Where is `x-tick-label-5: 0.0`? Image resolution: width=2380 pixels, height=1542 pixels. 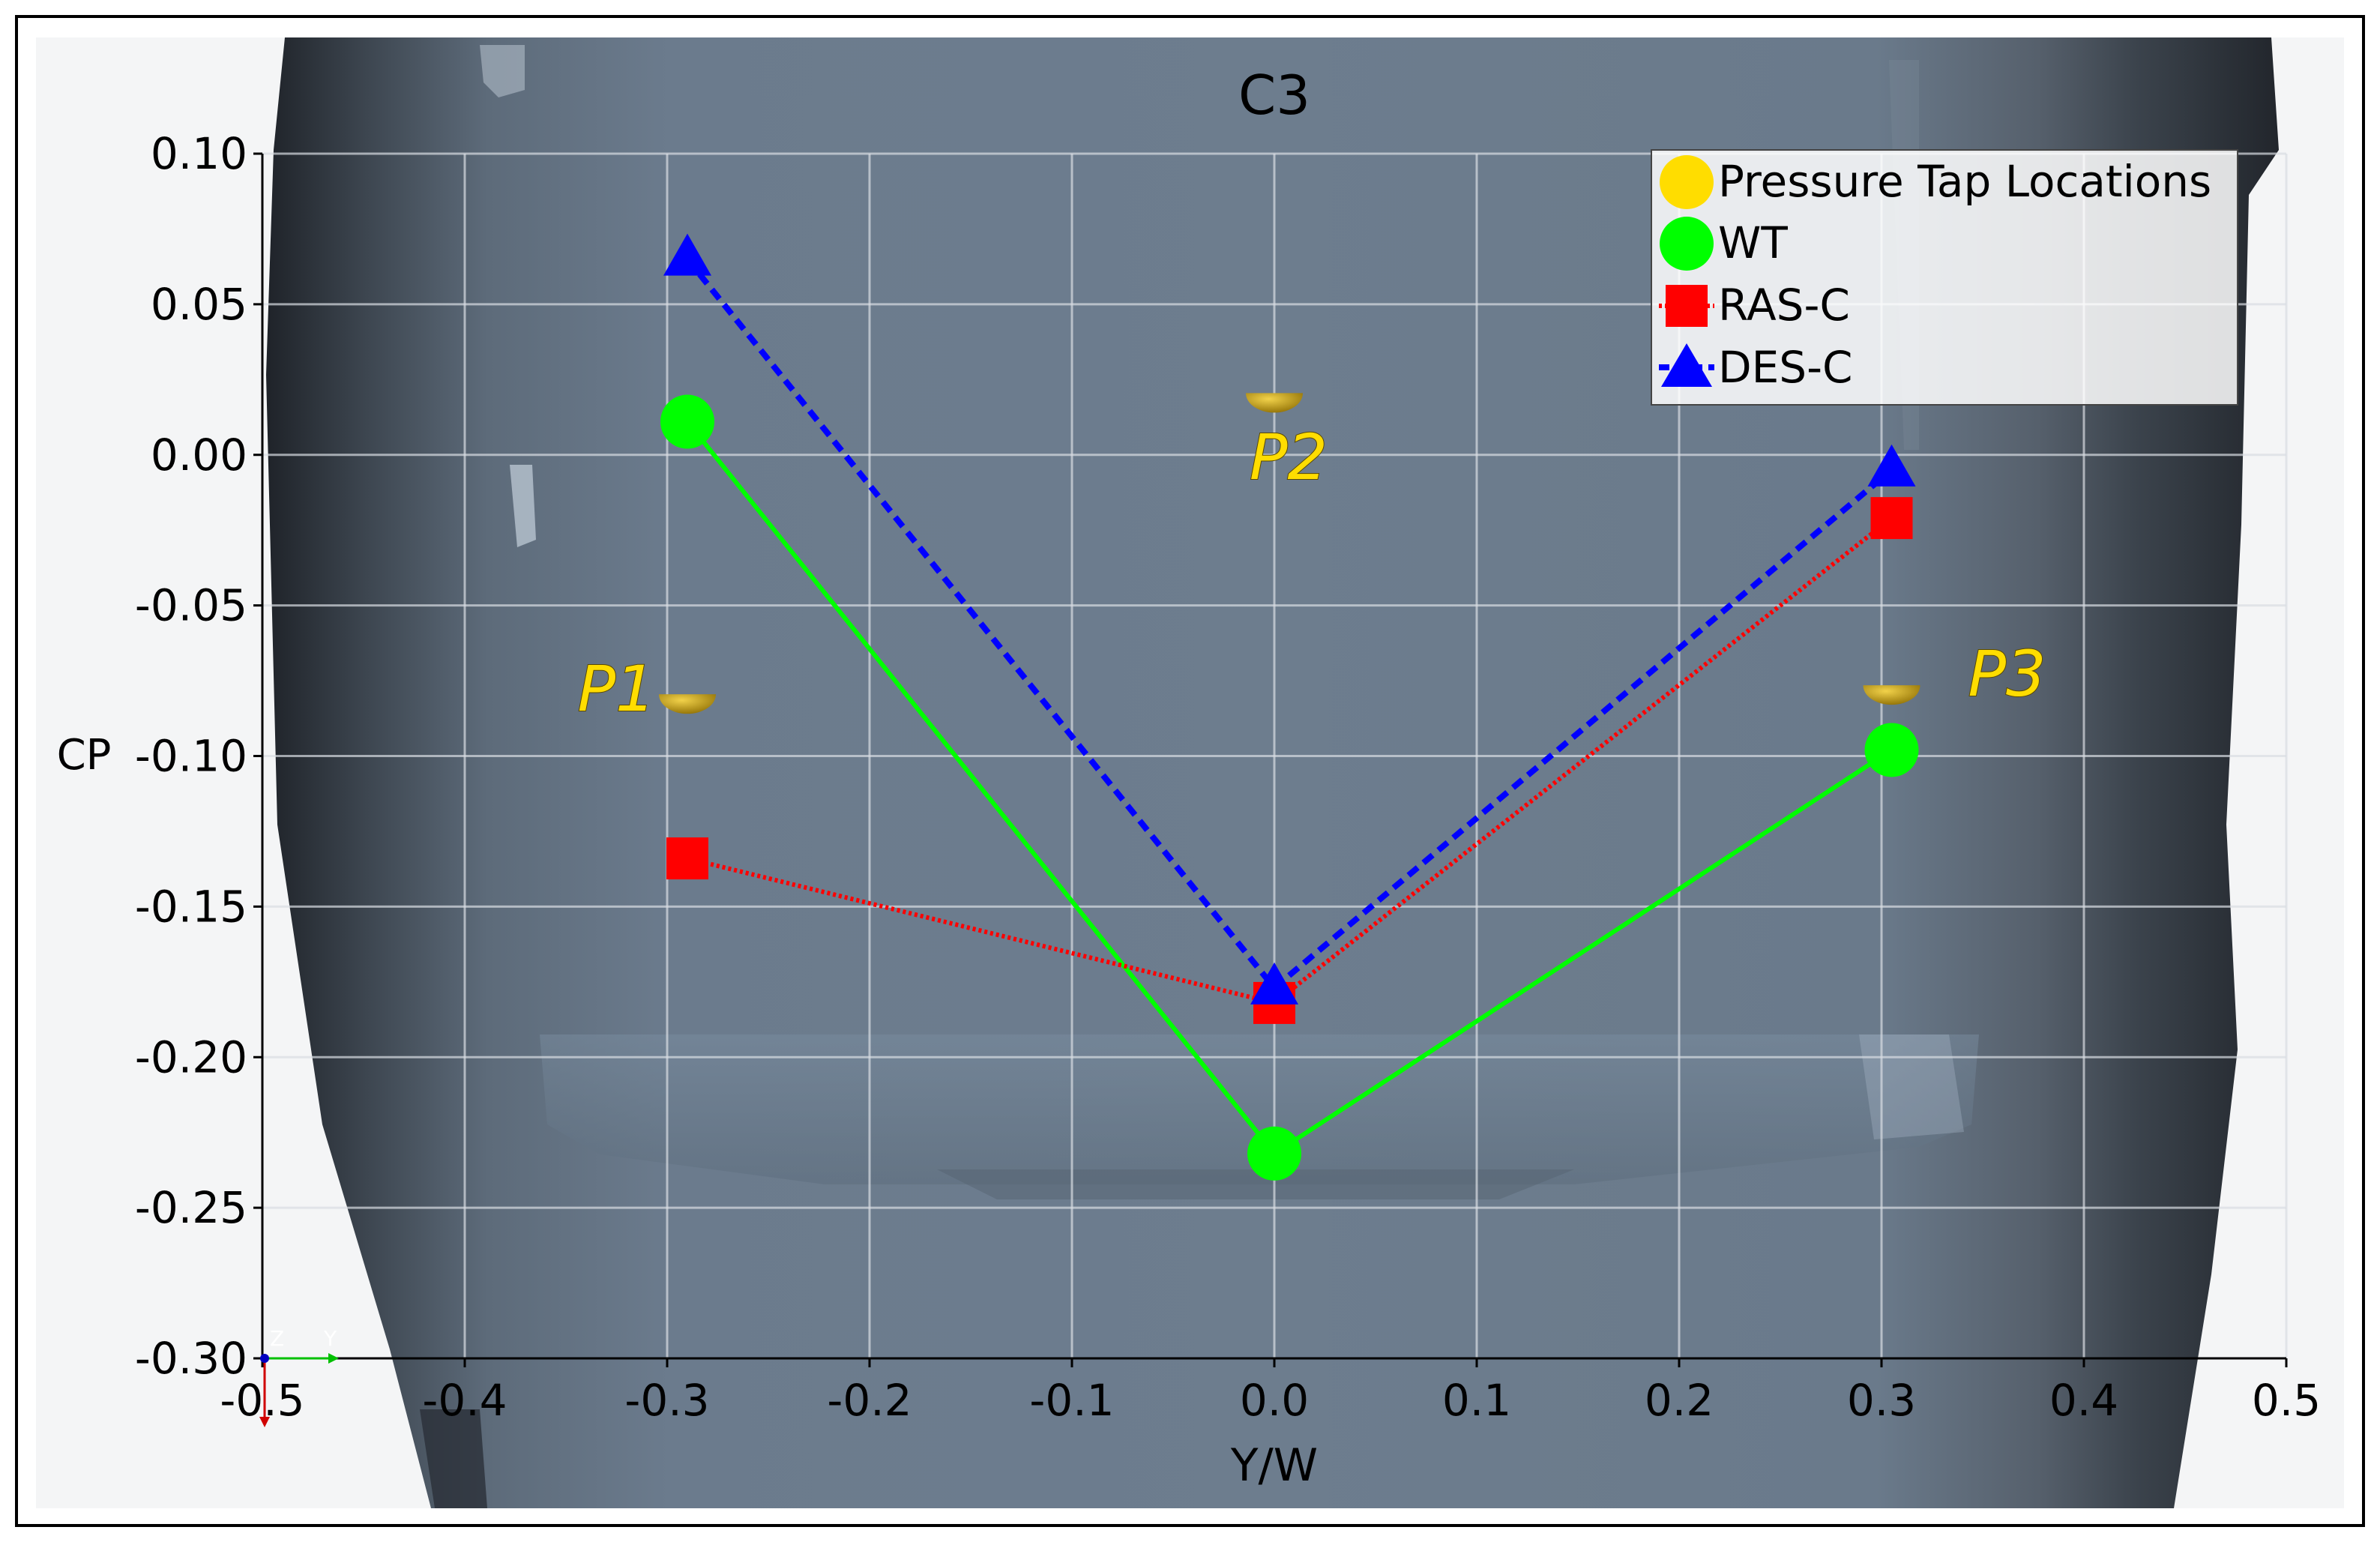 x-tick-label-5: 0.0 is located at coordinates (1274, 1400).